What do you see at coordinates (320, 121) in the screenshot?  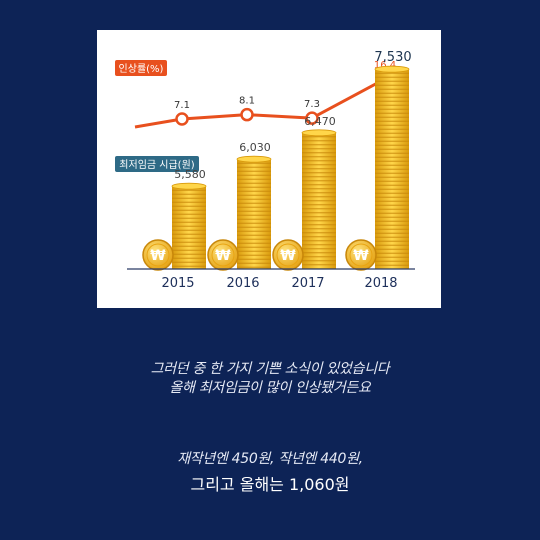 I see `wage-value-label: 6,470` at bounding box center [320, 121].